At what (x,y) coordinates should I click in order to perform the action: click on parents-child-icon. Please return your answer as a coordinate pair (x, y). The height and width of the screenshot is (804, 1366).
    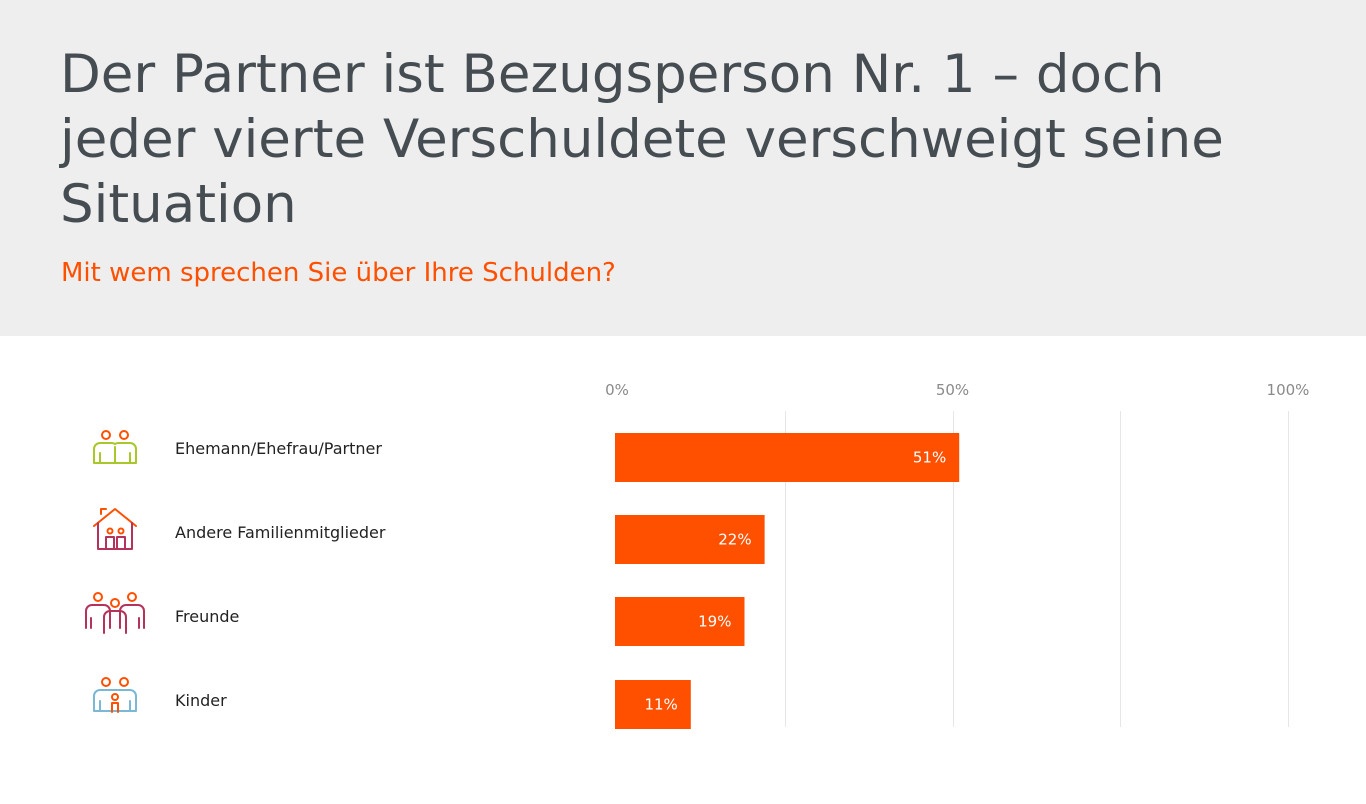
    Looking at the image, I should click on (115, 695).